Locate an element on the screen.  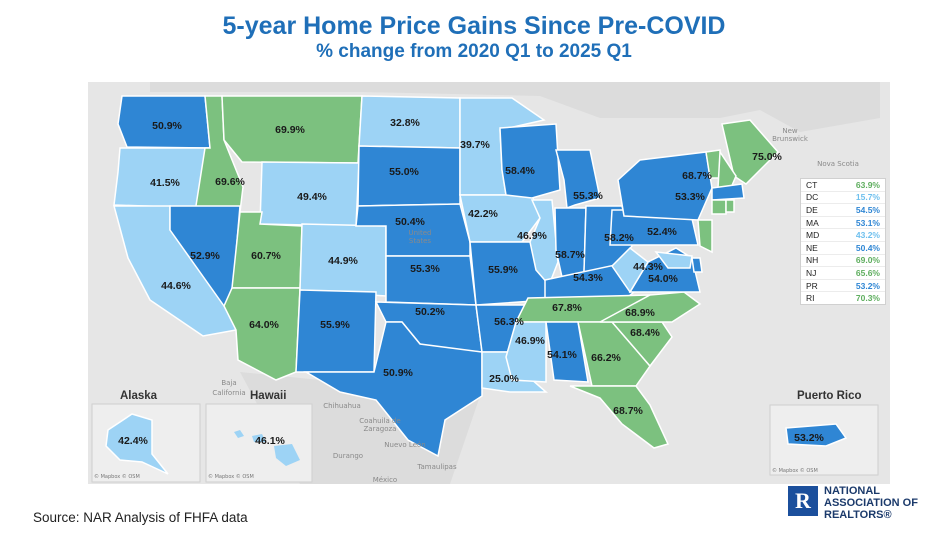
legend-state-value: 43.2% is located at coordinates (867, 235).